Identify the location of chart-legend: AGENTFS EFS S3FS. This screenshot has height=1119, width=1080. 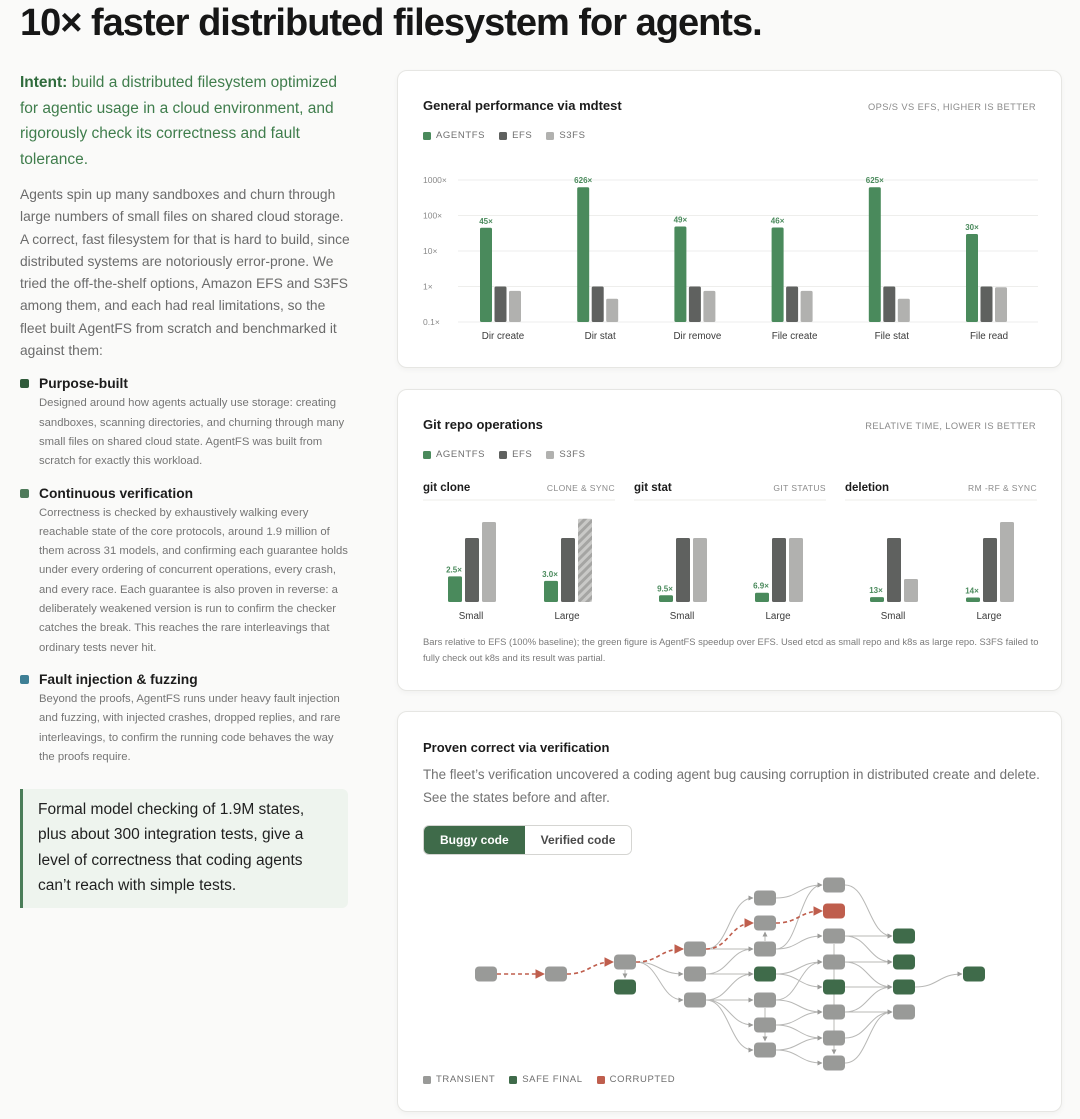
(504, 454).